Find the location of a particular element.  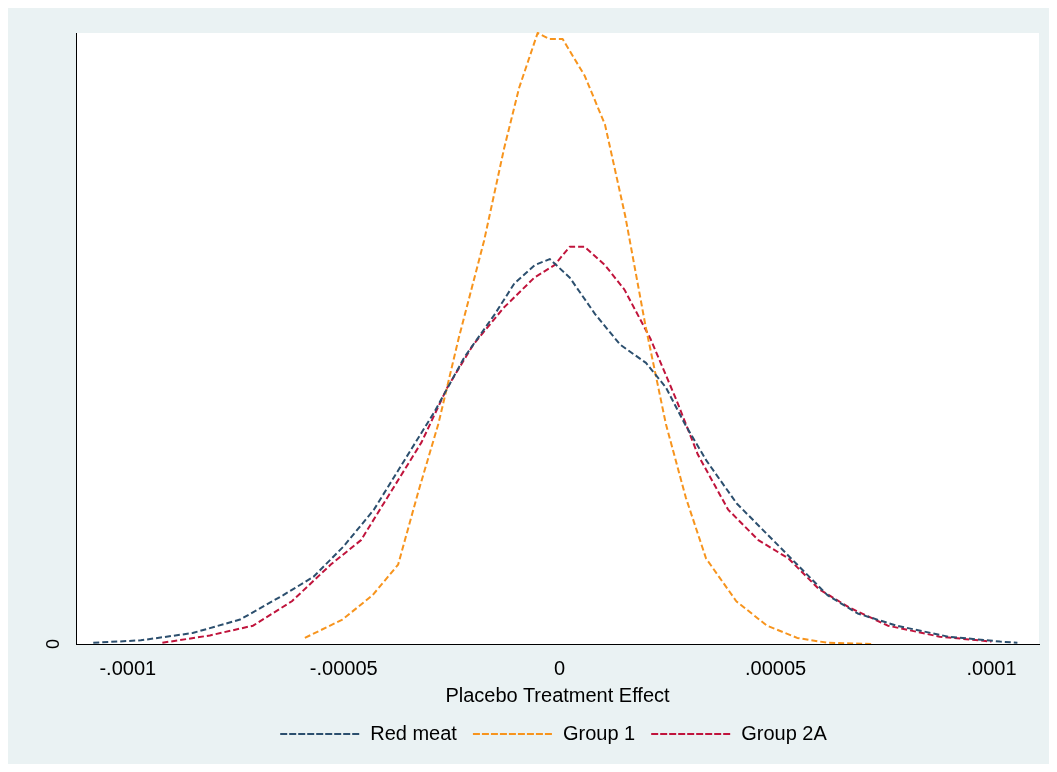

x-tick-label: .0001 is located at coordinates (991, 667).